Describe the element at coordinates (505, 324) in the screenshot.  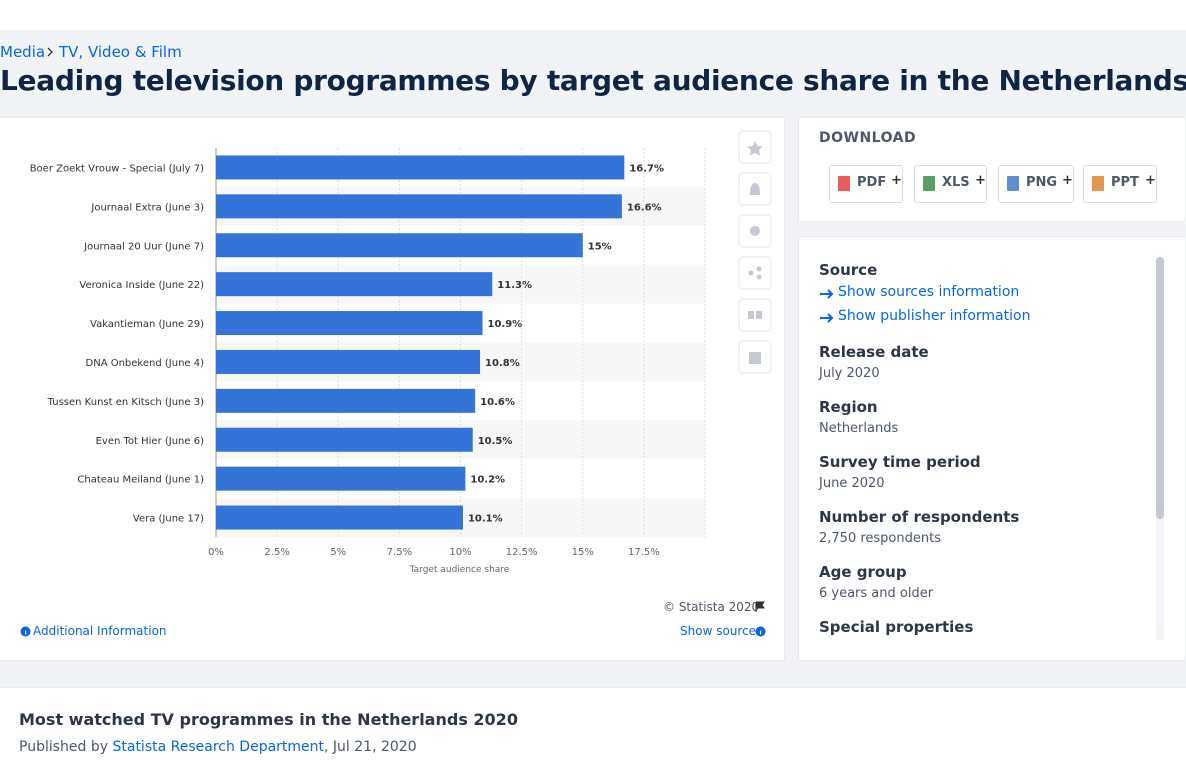
I see `value-label: 10.9%` at that location.